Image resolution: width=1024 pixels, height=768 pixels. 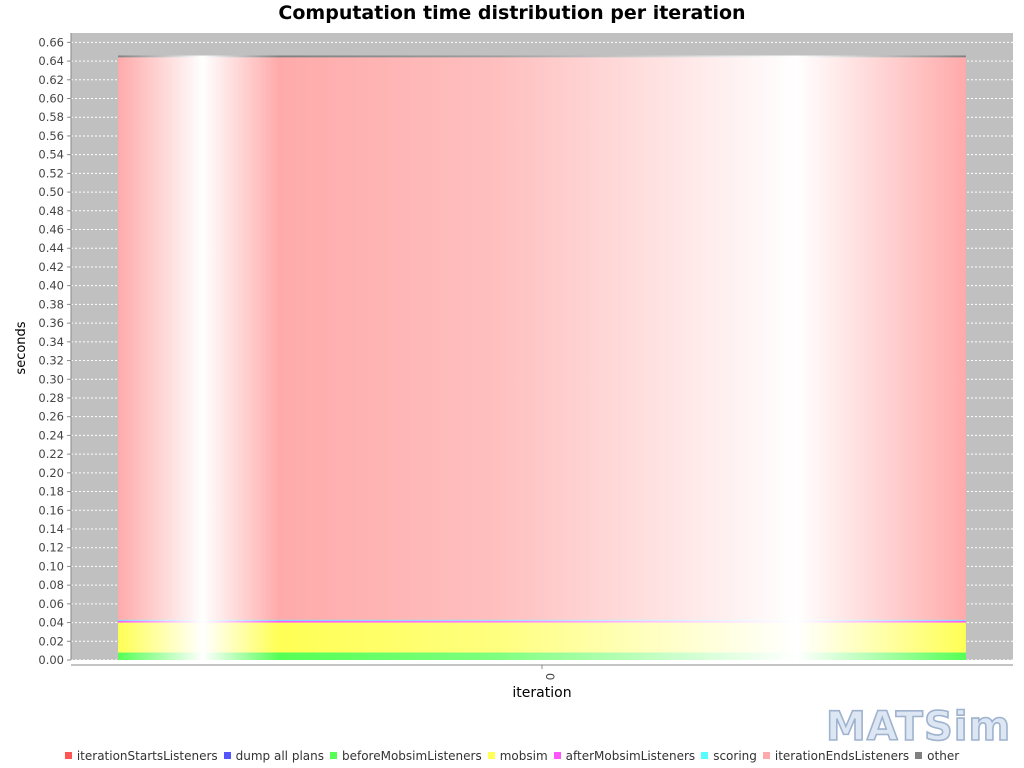 What do you see at coordinates (51, 548) in the screenshot?
I see `y-tick-label: 0.12` at bounding box center [51, 548].